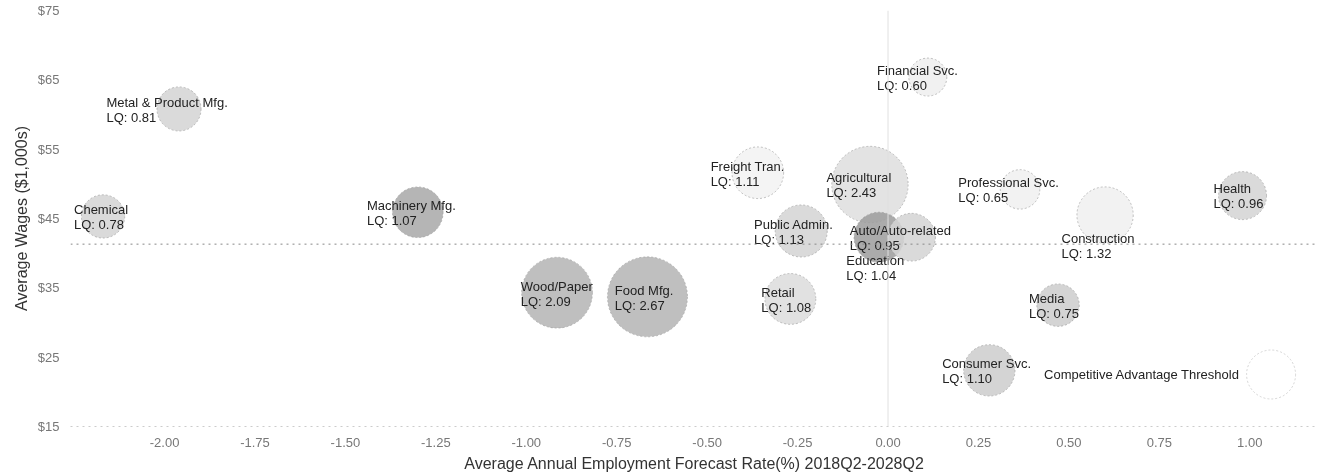 The width and height of the screenshot is (1323, 476). I want to click on x-tick-label: -0.50, so click(707, 442).